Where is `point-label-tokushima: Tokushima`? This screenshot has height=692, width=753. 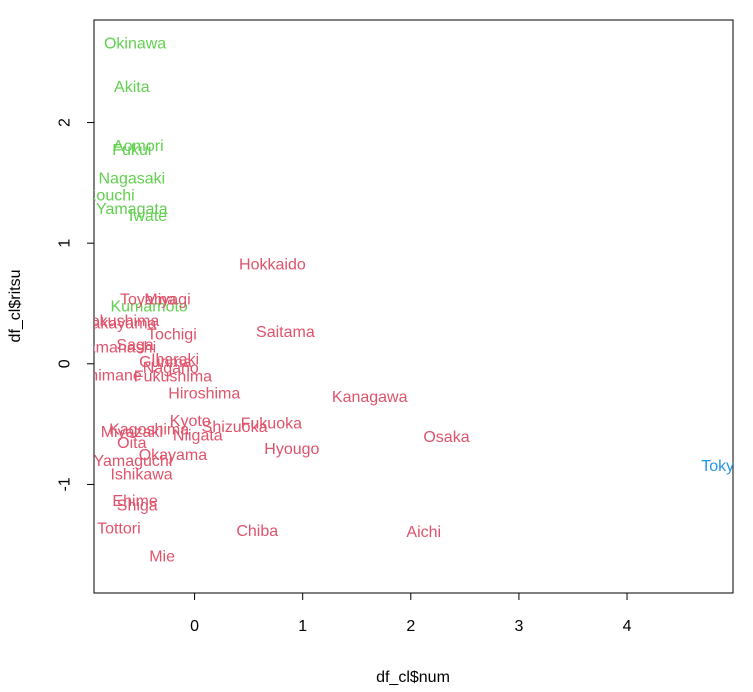 point-label-tokushima: Tokushima is located at coordinates (121, 321).